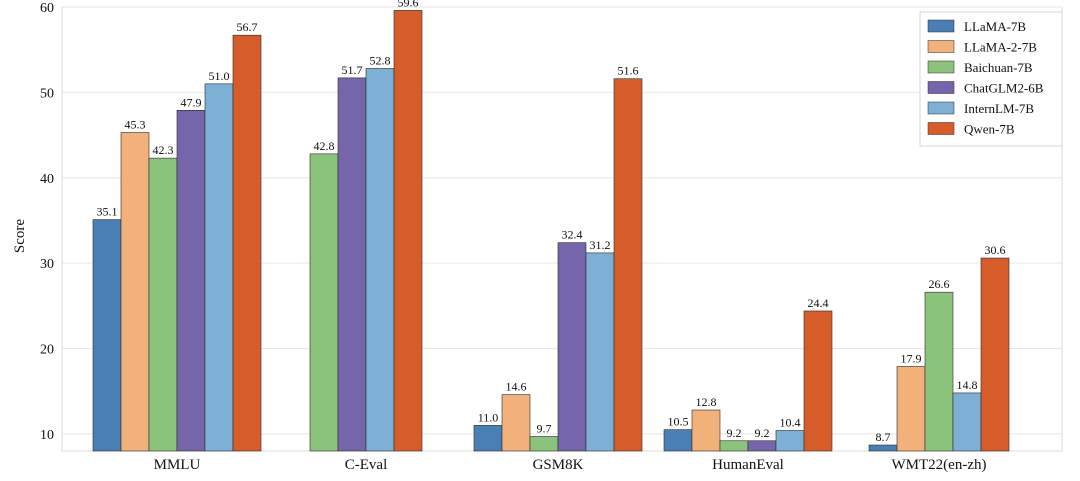 Image resolution: width=1080 pixels, height=481 pixels. Describe the element at coordinates (366, 465) in the screenshot. I see `x-category-label: C-Eval` at that location.